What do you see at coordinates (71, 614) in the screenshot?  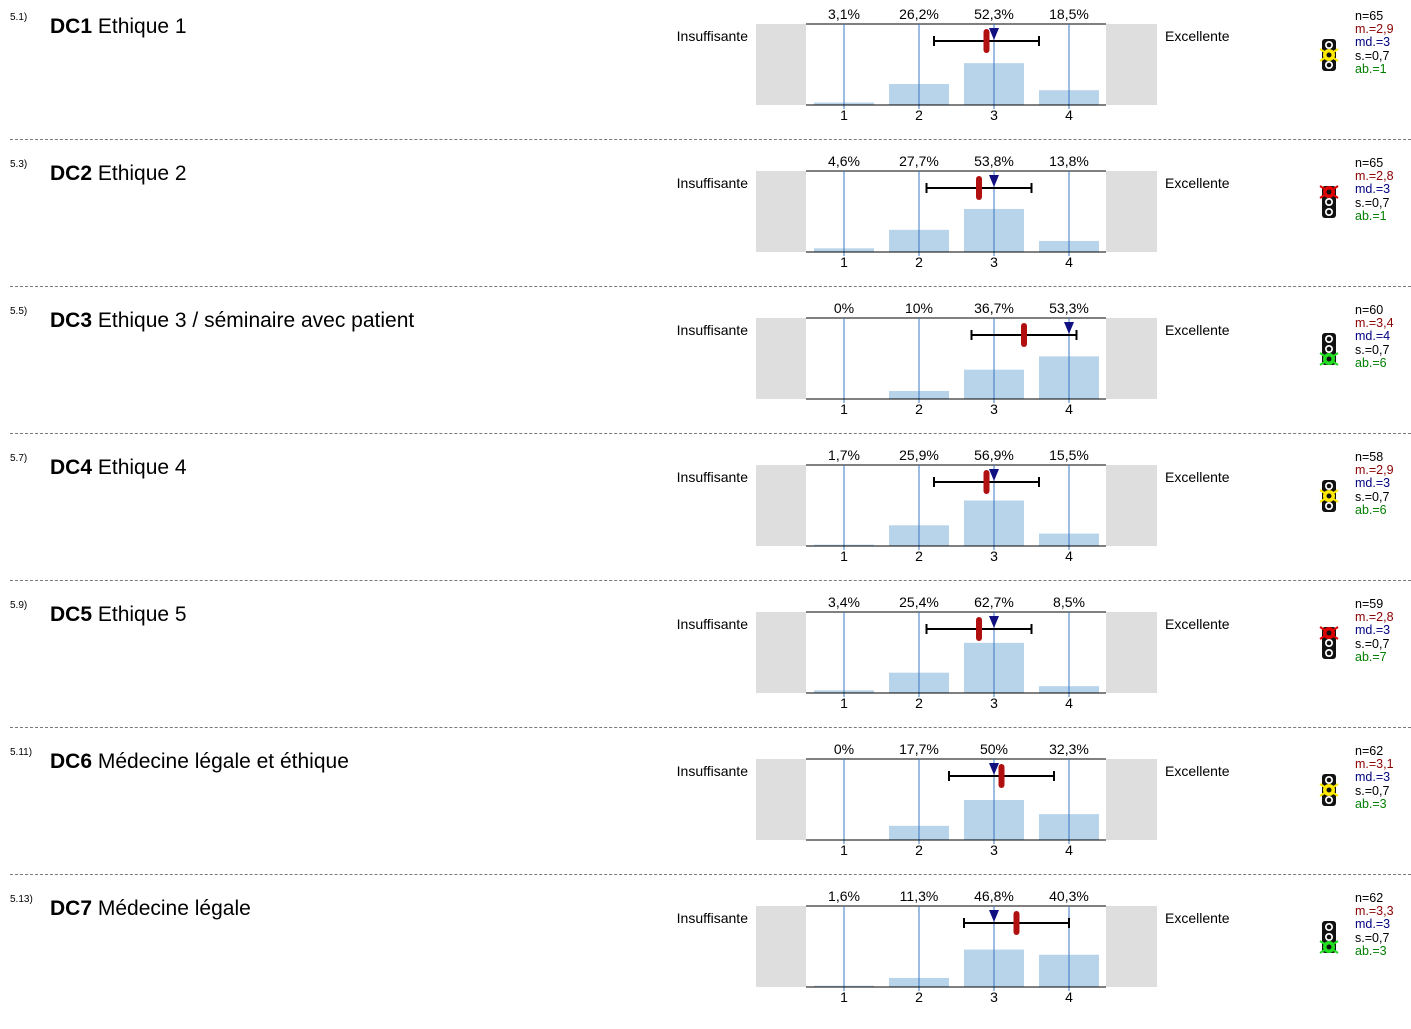 I see `question-code: DC5` at bounding box center [71, 614].